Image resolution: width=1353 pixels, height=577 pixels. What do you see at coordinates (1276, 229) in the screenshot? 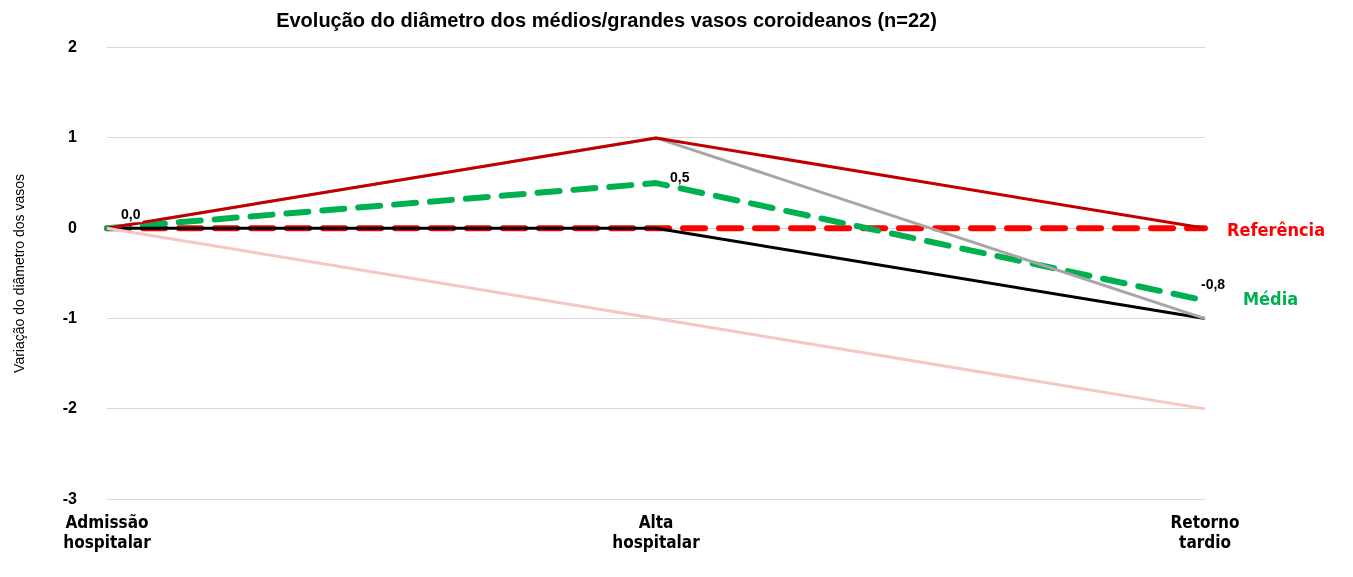
I see `series-label: Referência` at bounding box center [1276, 229].